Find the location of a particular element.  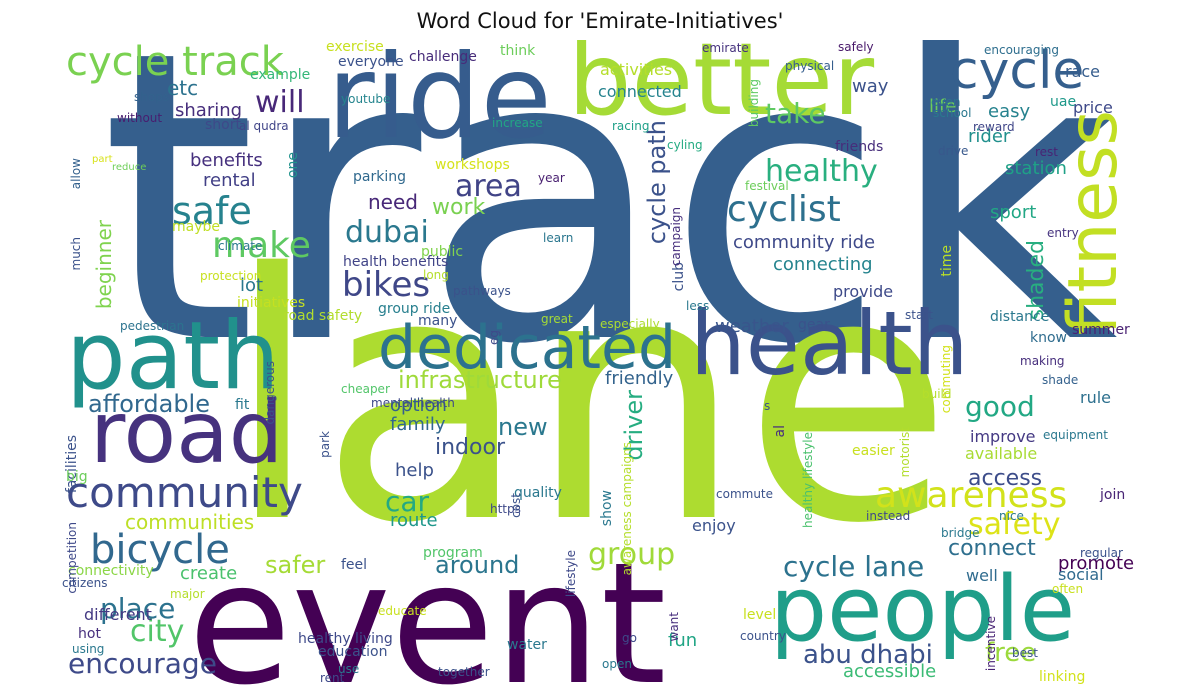

word-route: route is located at coordinates (414, 520).